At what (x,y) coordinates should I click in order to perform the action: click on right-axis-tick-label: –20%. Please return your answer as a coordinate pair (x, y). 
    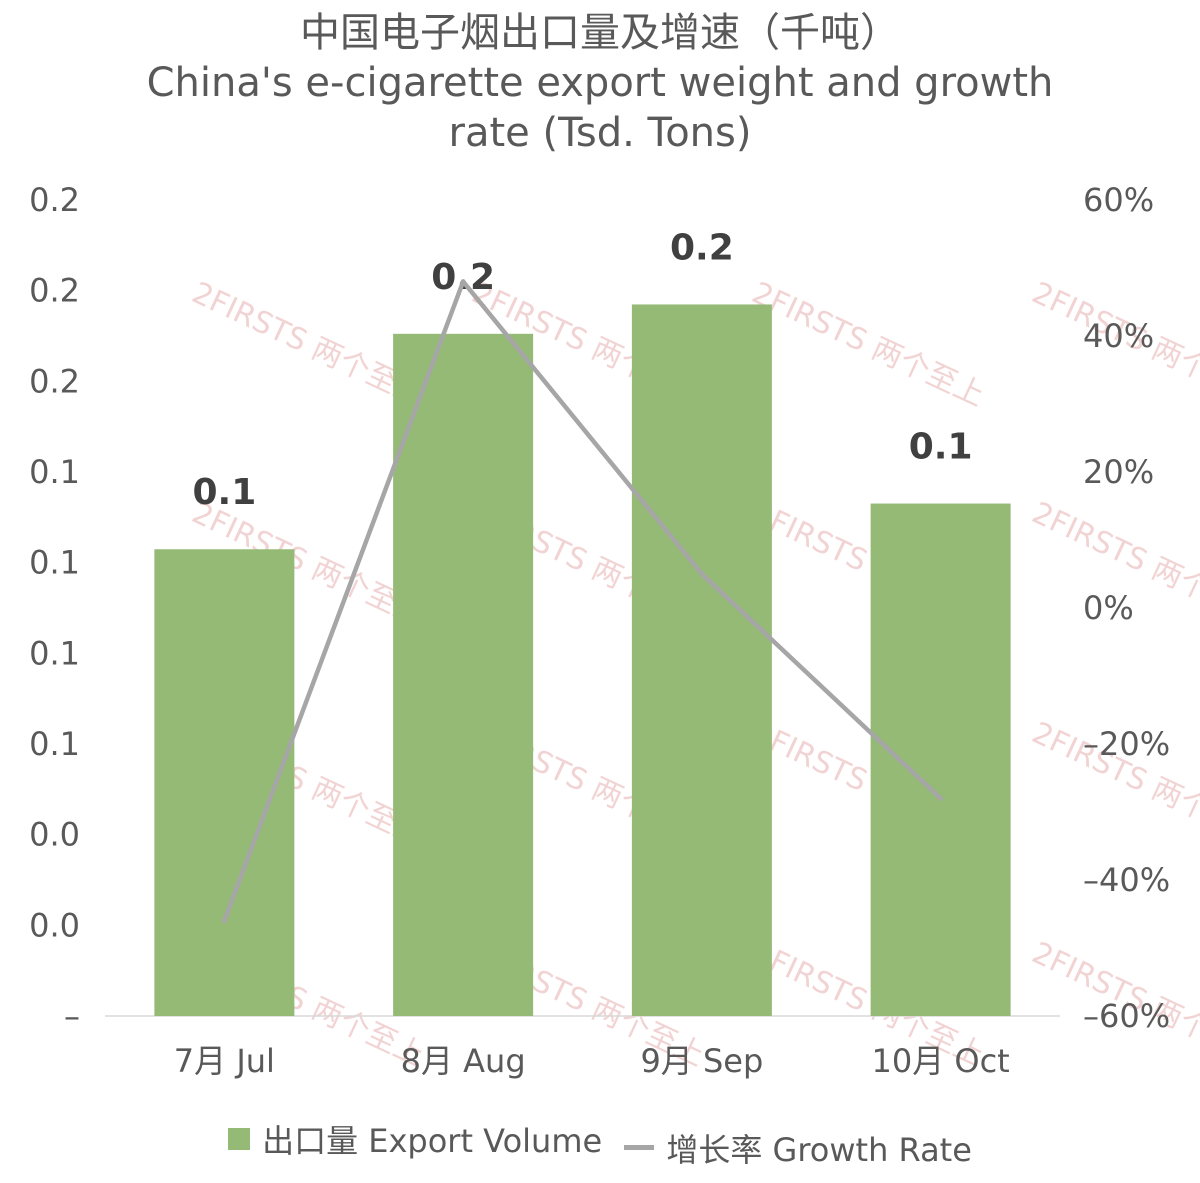
    Looking at the image, I should click on (1126, 744).